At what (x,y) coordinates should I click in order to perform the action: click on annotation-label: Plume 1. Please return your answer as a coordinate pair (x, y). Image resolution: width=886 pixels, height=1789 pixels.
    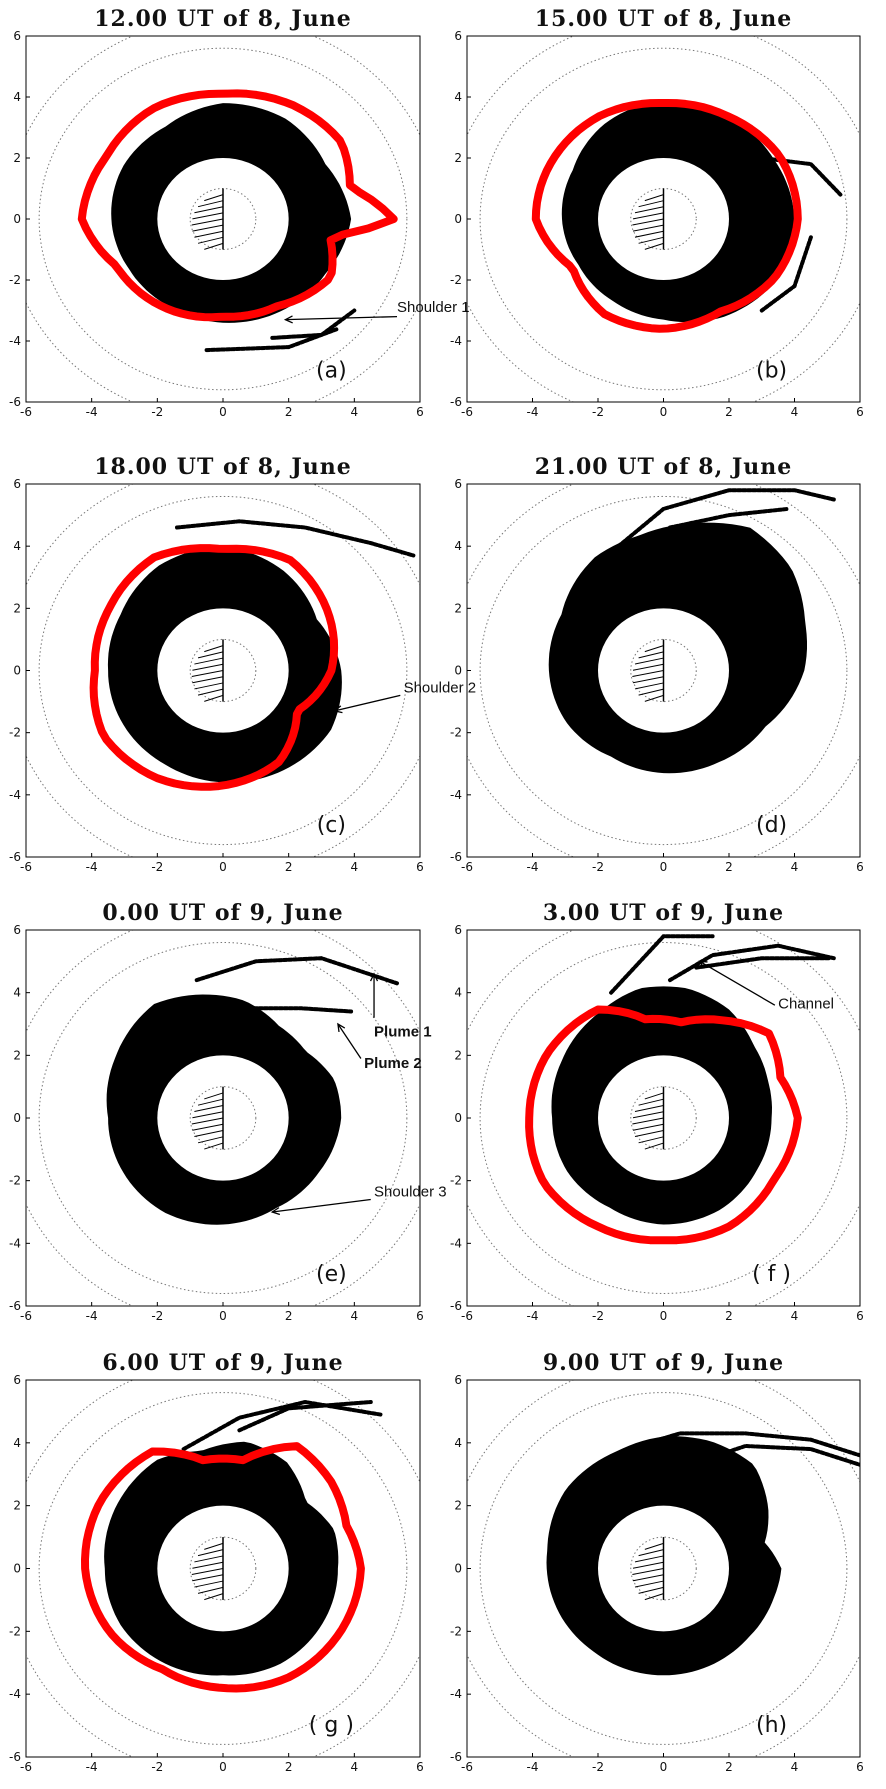
    Looking at the image, I should click on (403, 1032).